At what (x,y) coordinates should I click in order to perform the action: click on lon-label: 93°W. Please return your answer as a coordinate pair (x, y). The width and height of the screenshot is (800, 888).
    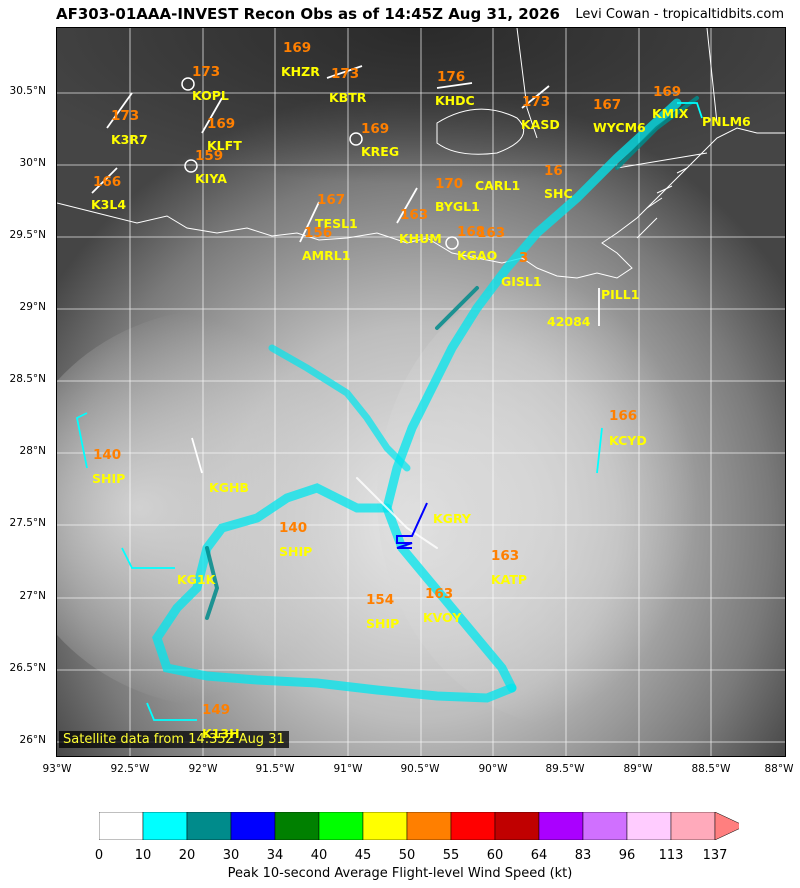
    Looking at the image, I should click on (57, 769).